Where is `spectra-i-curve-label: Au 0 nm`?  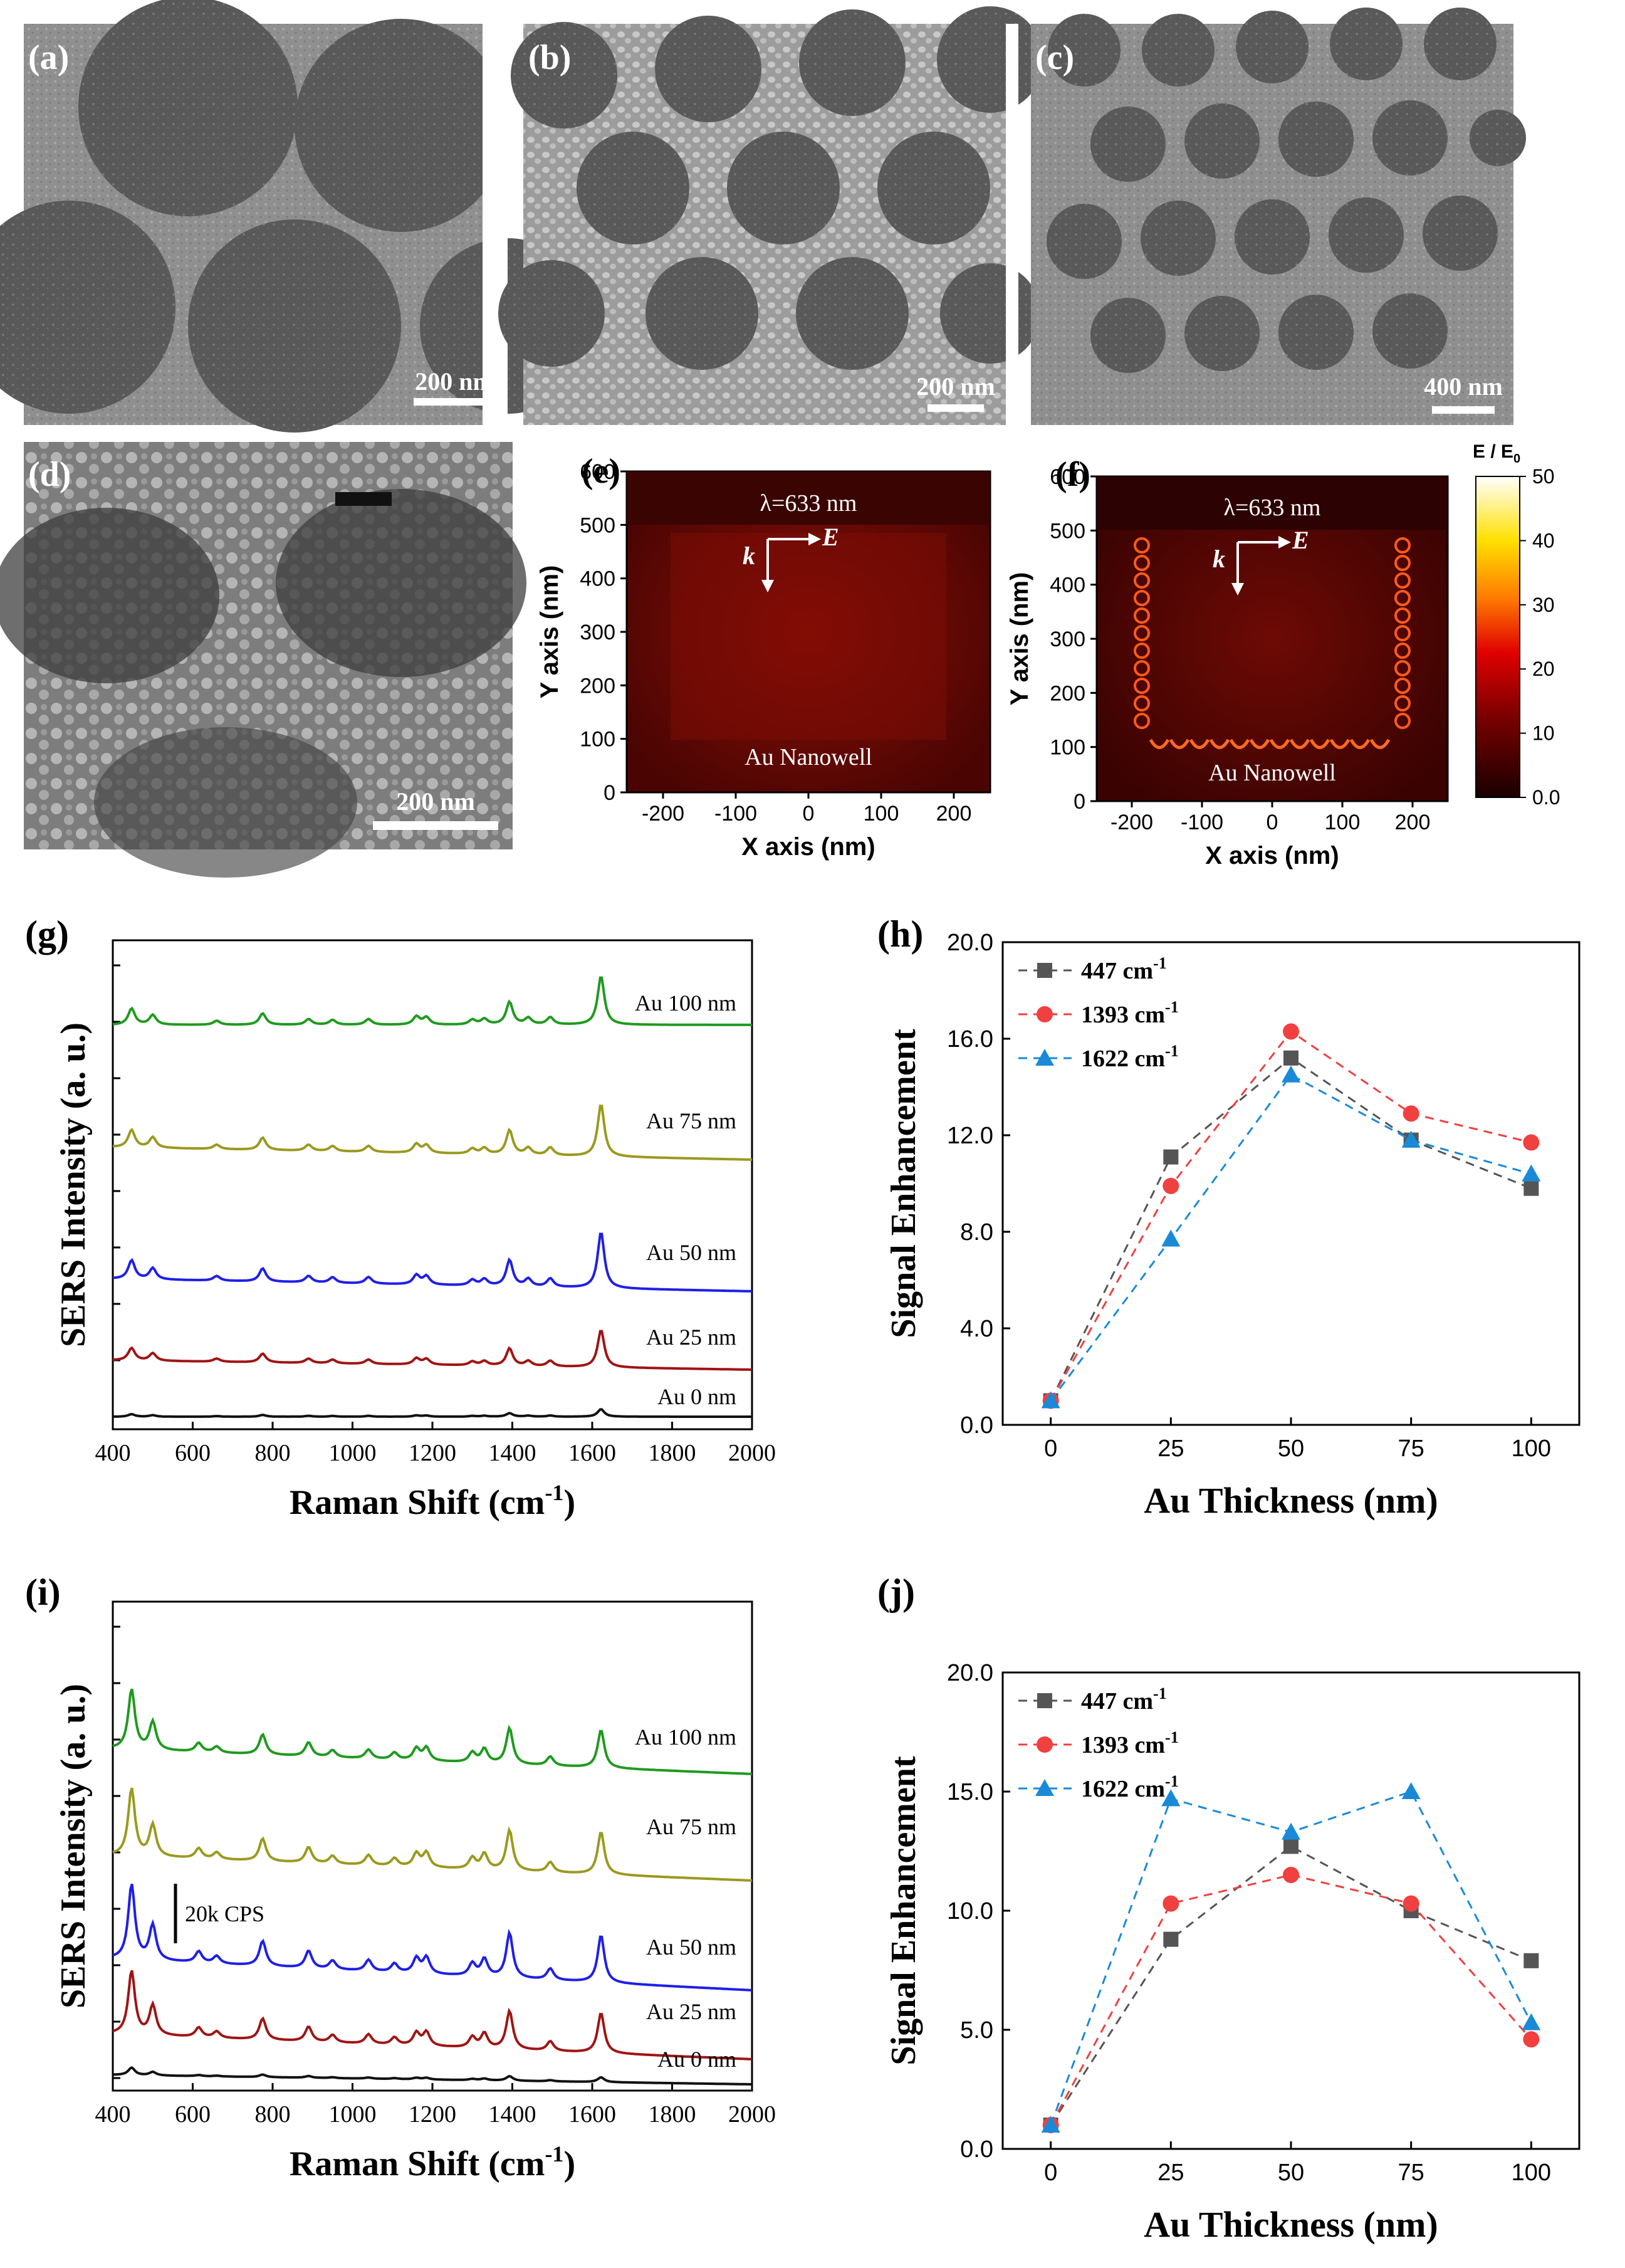 spectra-i-curve-label: Au 0 nm is located at coordinates (696, 2060).